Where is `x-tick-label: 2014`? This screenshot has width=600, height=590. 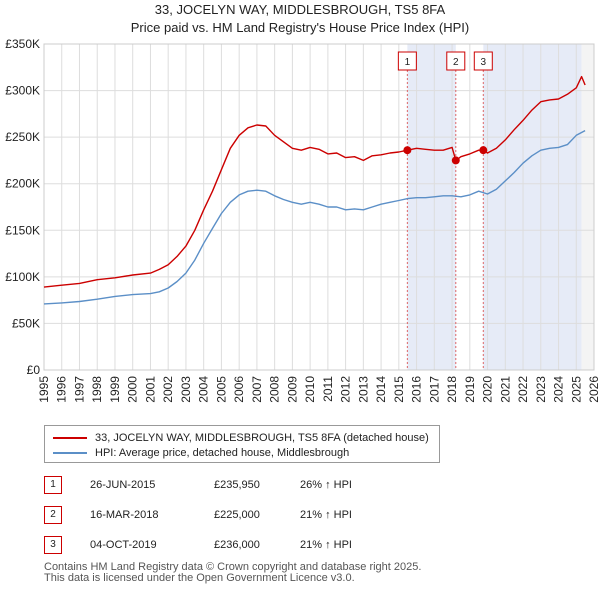
x-tick-label: 2014 is located at coordinates (381, 389).